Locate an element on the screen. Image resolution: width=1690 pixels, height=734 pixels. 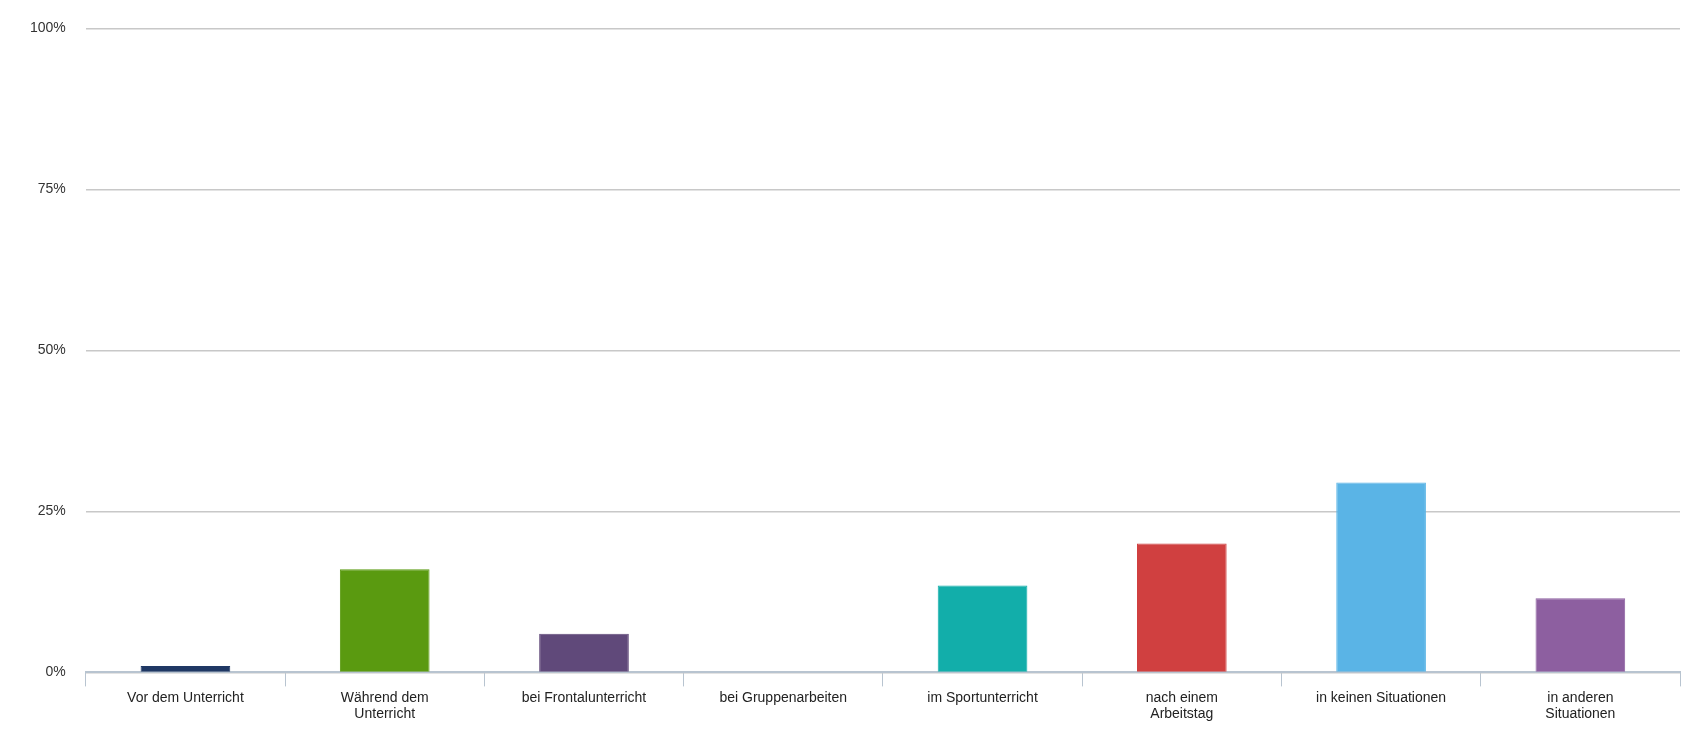
x-tick-label: bei Gruppenarbeiten is located at coordinates (783, 696).